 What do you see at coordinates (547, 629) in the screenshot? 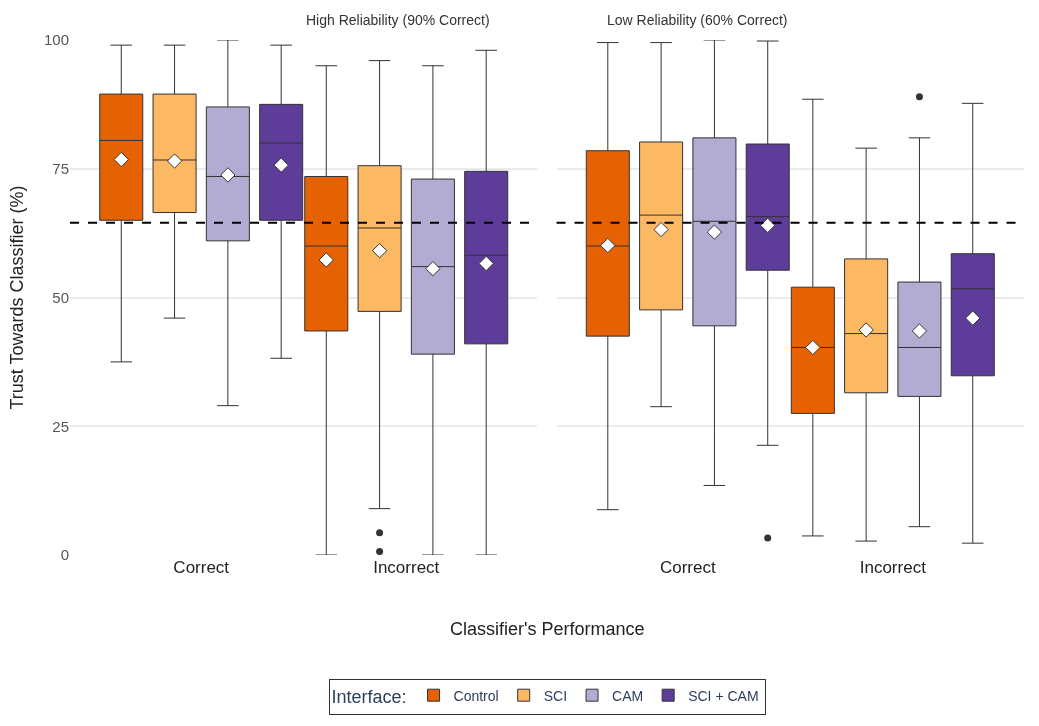
I see `x-axis-title: Classifier's Performance` at bounding box center [547, 629].